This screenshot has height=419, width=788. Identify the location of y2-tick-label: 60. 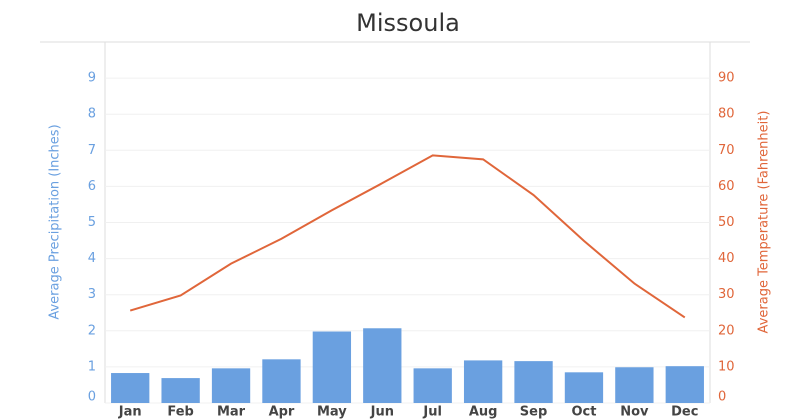
(726, 186).